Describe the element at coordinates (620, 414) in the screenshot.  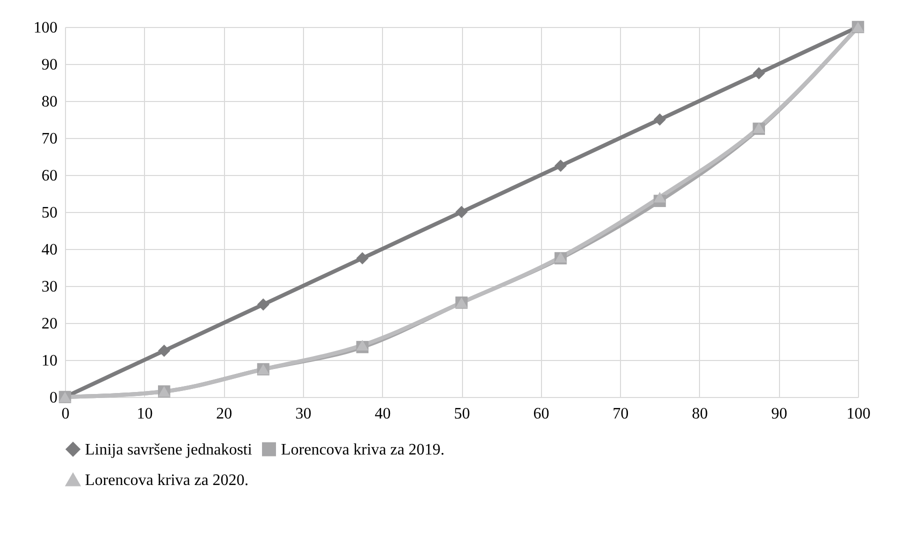
I see `x-tick-label: 70` at that location.